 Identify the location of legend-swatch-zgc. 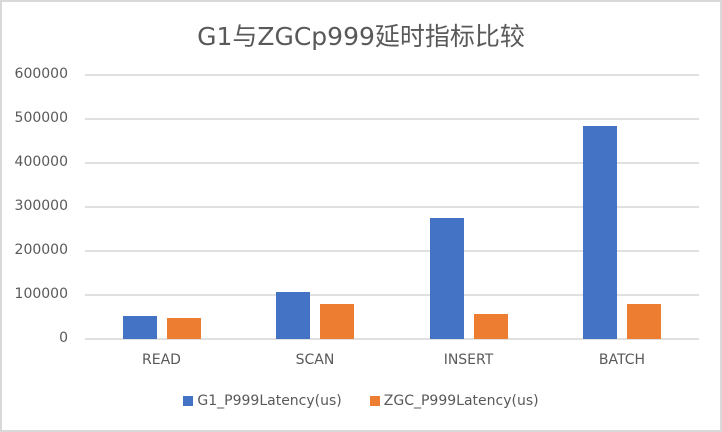
(374, 401).